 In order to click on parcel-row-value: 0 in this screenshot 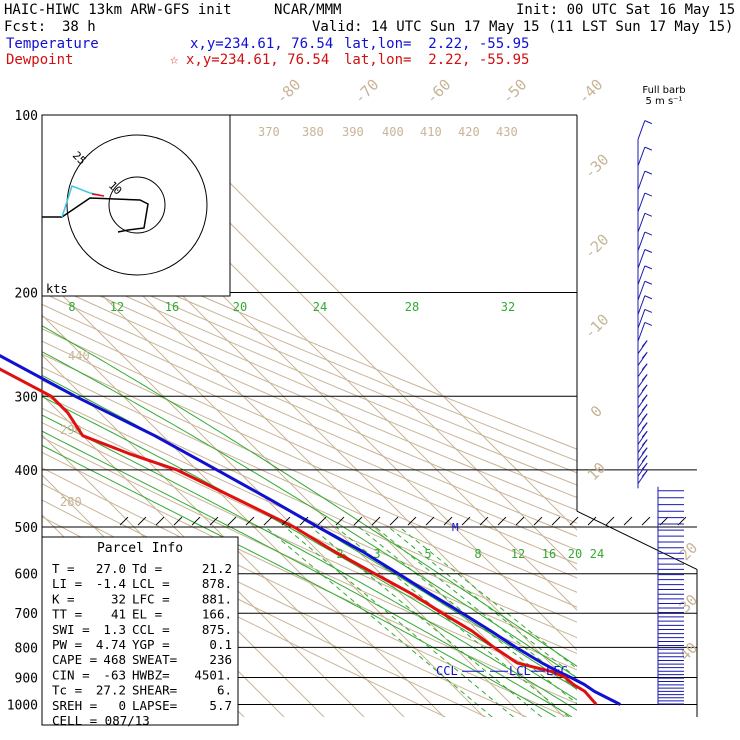, I will do `click(122, 705)`.